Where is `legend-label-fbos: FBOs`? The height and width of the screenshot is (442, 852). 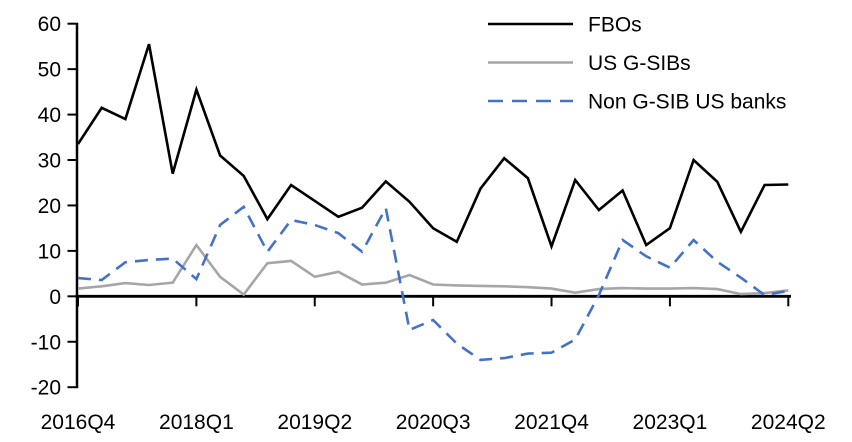 legend-label-fbos: FBOs is located at coordinates (615, 25).